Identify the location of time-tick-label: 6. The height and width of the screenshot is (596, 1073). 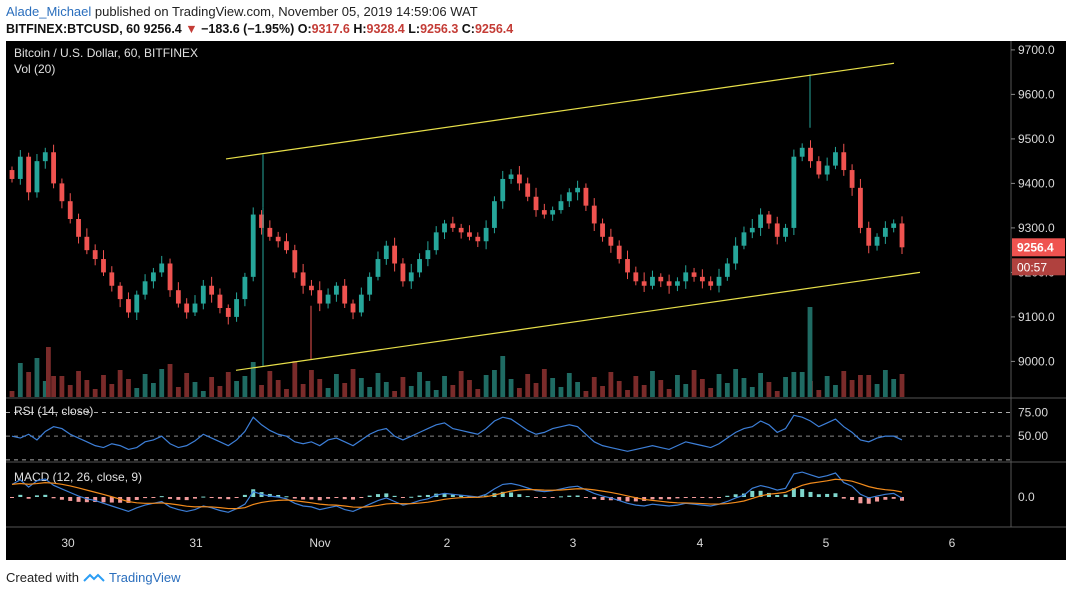
(952, 543).